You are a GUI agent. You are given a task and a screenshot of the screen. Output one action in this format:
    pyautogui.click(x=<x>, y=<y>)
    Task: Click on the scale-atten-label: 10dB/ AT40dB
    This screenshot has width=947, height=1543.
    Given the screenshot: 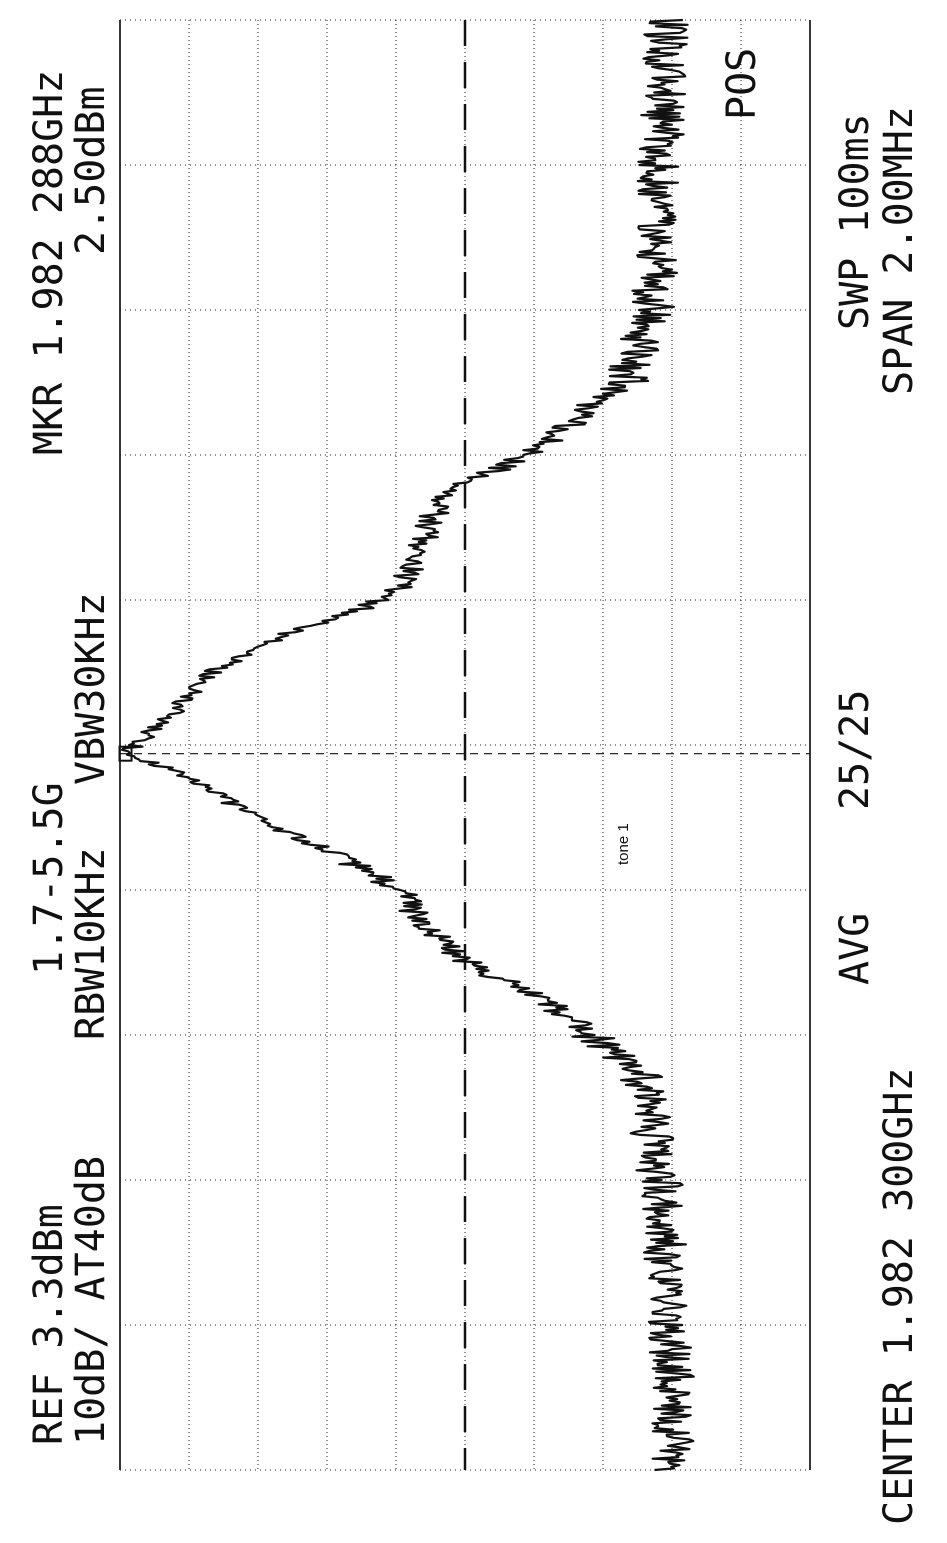 What is the action you would take?
    pyautogui.click(x=91, y=1300)
    